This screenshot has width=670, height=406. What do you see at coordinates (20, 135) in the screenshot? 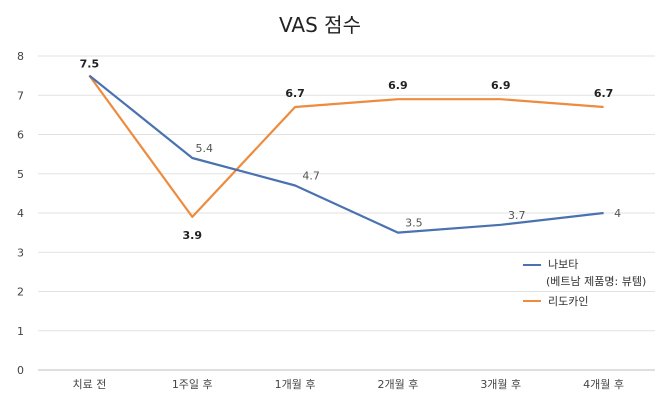
I see `y-tick-label: 6` at bounding box center [20, 135].